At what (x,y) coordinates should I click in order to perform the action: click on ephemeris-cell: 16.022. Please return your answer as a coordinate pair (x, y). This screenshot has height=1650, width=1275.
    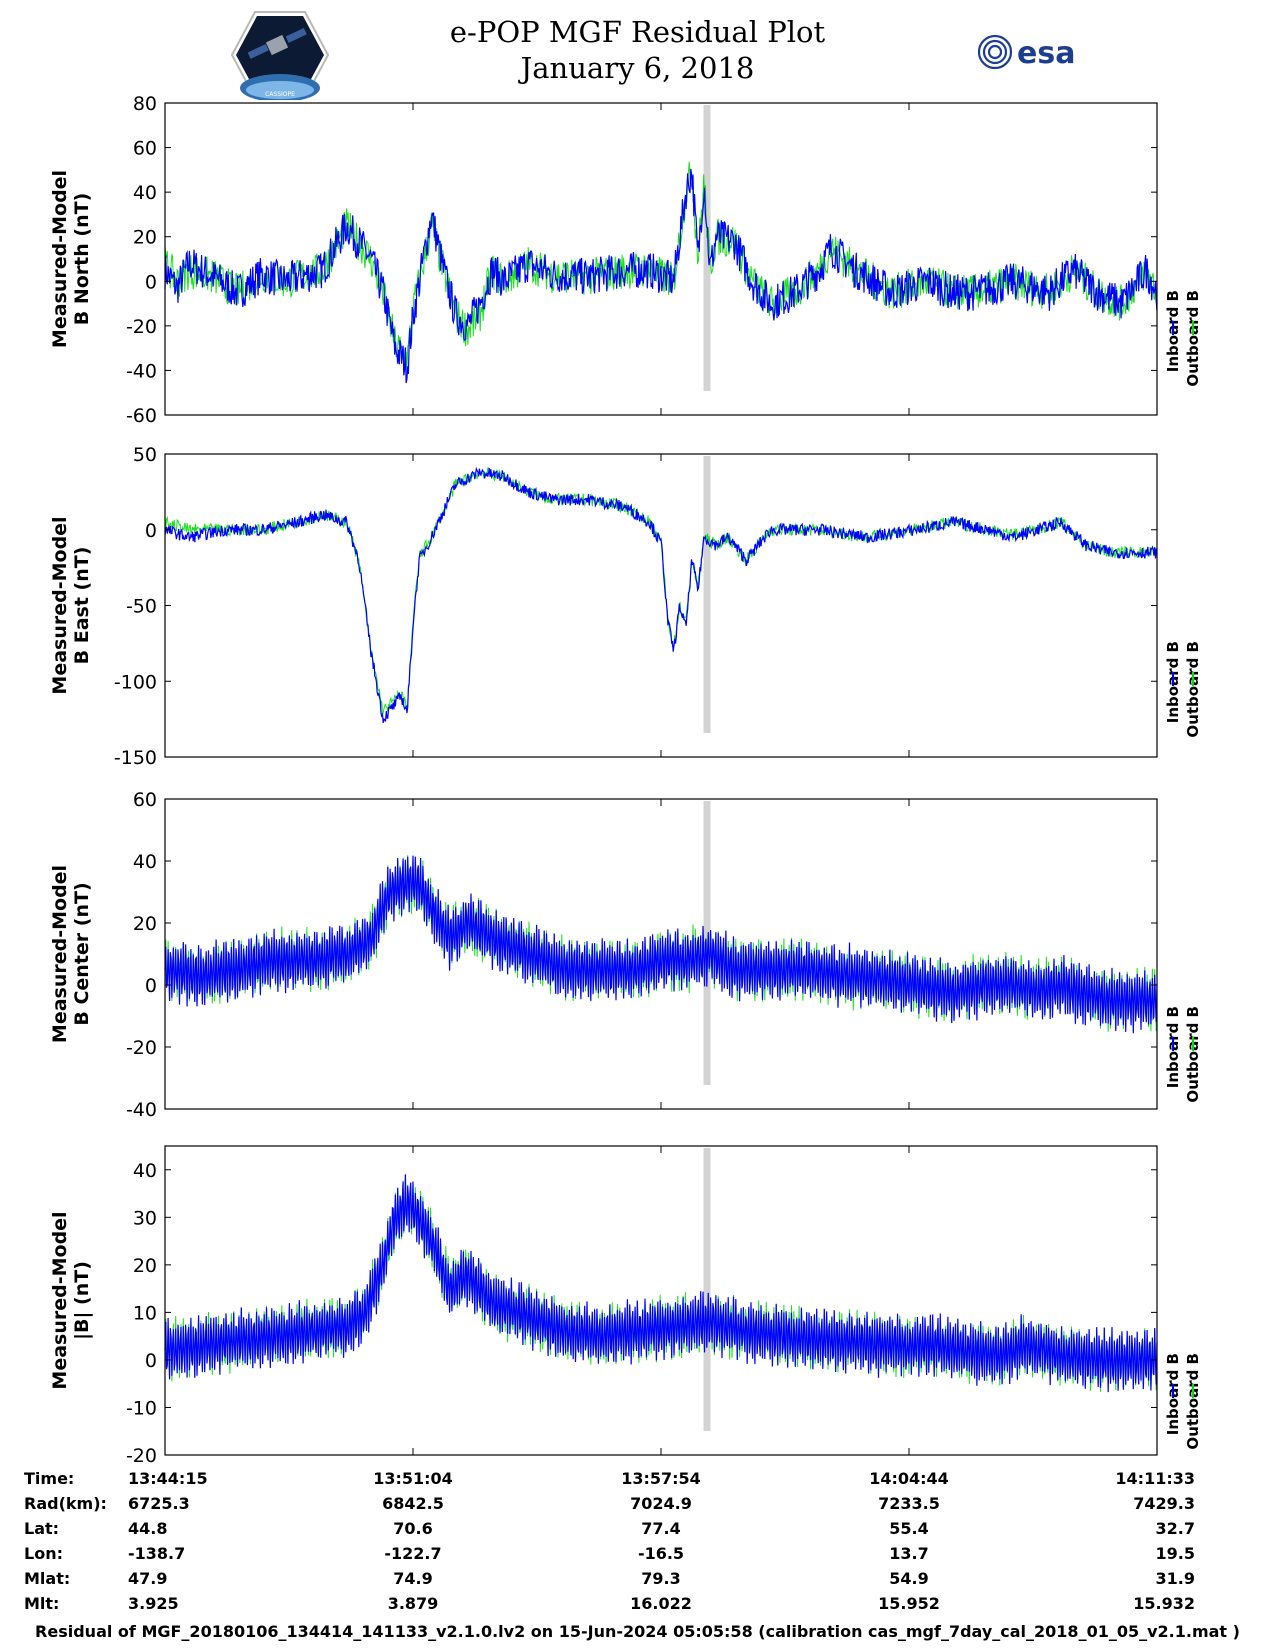
    Looking at the image, I should click on (661, 1603).